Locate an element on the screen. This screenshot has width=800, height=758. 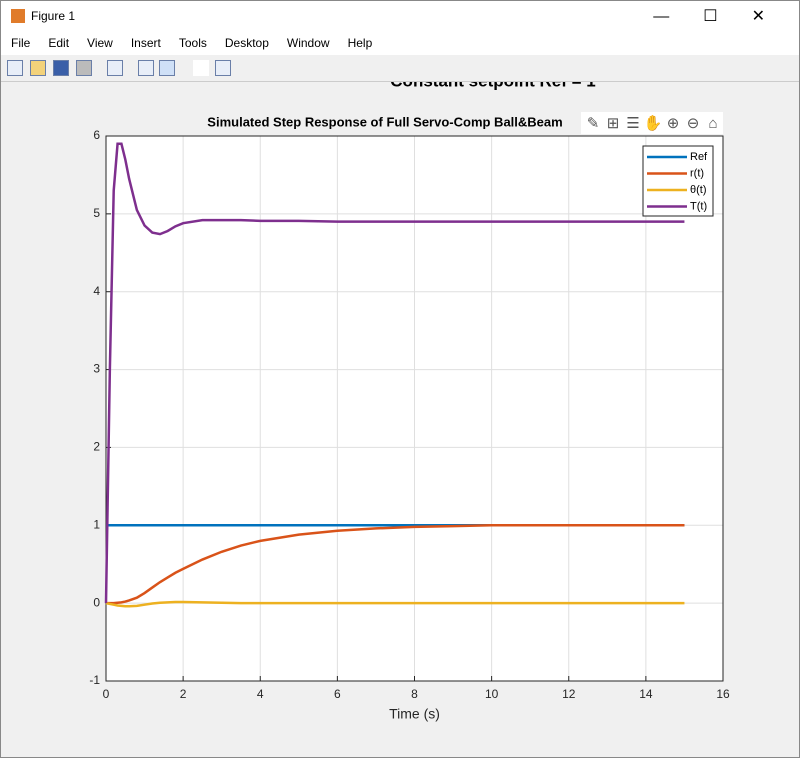
menu-item: View is located at coordinates (100, 43).